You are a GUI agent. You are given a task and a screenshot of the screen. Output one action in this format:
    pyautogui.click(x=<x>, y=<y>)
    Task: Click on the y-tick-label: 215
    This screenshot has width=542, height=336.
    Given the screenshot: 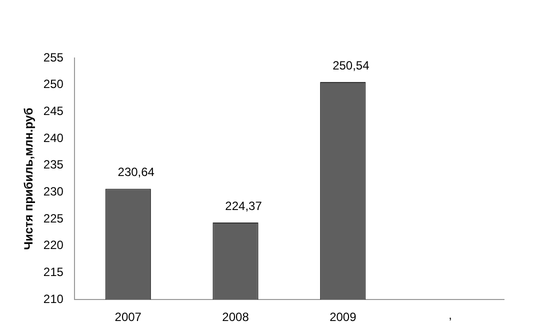 What is the action you would take?
    pyautogui.click(x=53, y=272)
    